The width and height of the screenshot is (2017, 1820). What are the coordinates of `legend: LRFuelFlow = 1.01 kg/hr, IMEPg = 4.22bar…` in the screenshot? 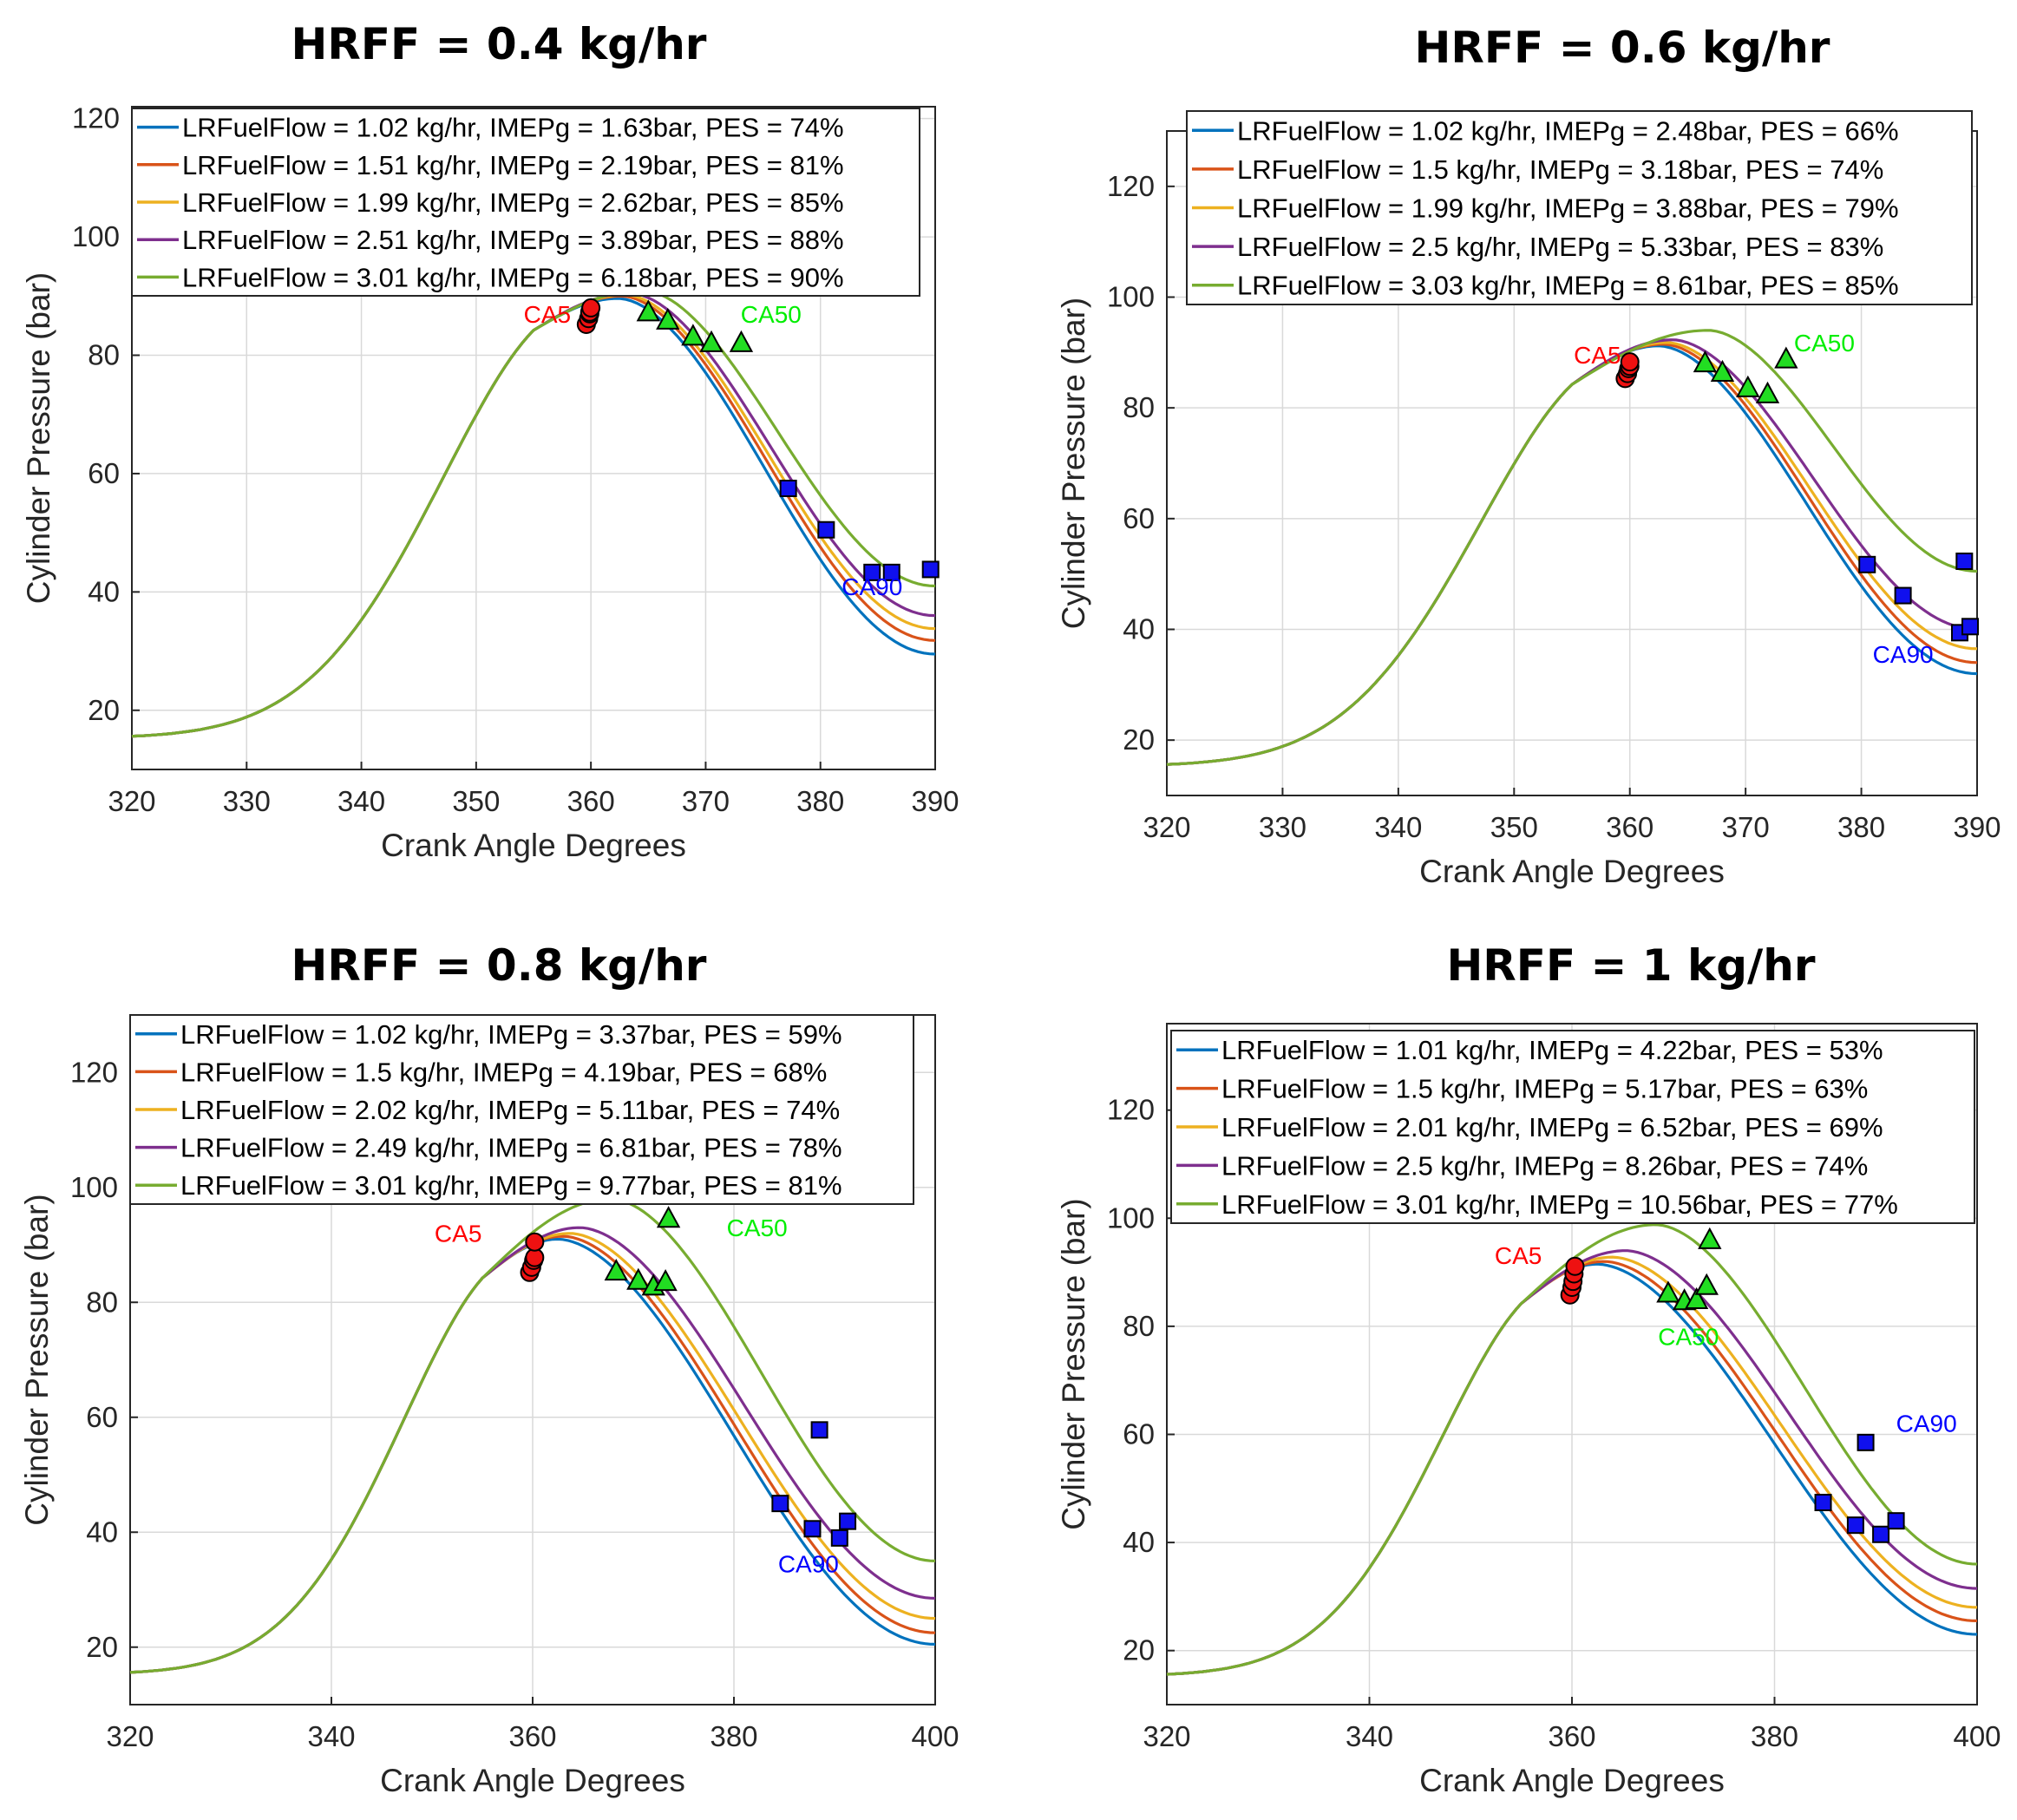 It's located at (1573, 1127).